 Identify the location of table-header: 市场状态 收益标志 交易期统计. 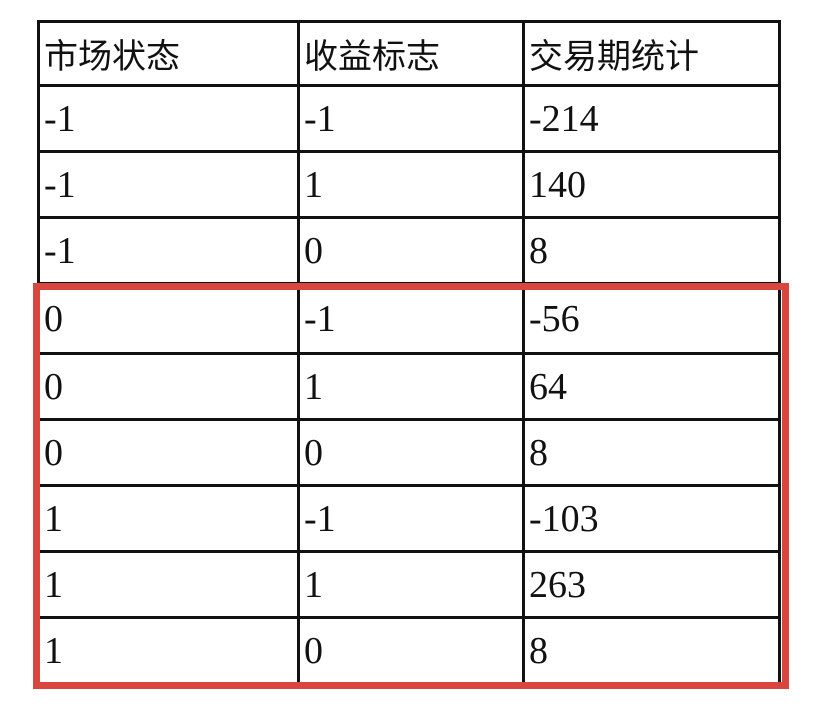
(409, 53).